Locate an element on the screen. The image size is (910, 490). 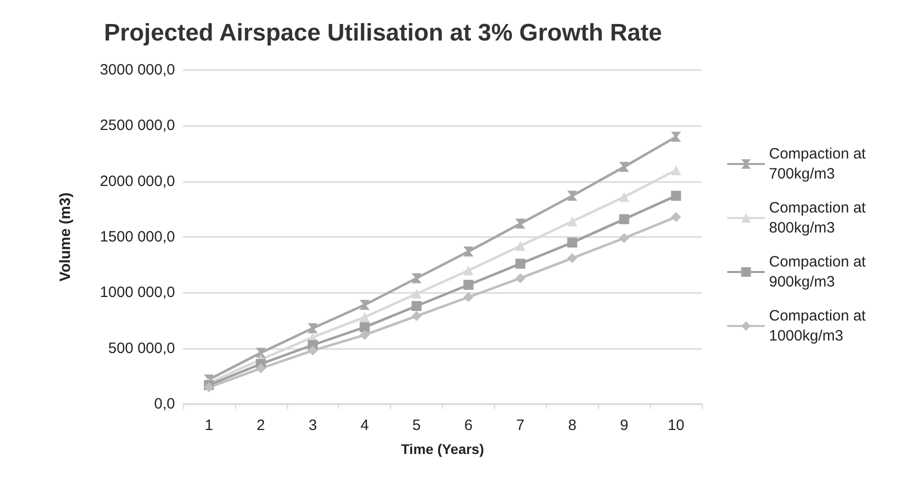
y-tick-label: 3000 000,0 is located at coordinates (137, 70).